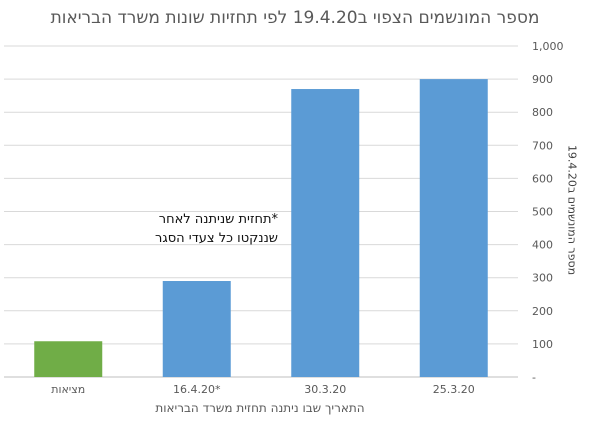 The height and width of the screenshot is (421, 590). I want to click on y-tick-labels: - 100 200 300 400 500 600 700 800 900 1,000, so click(548, 212).